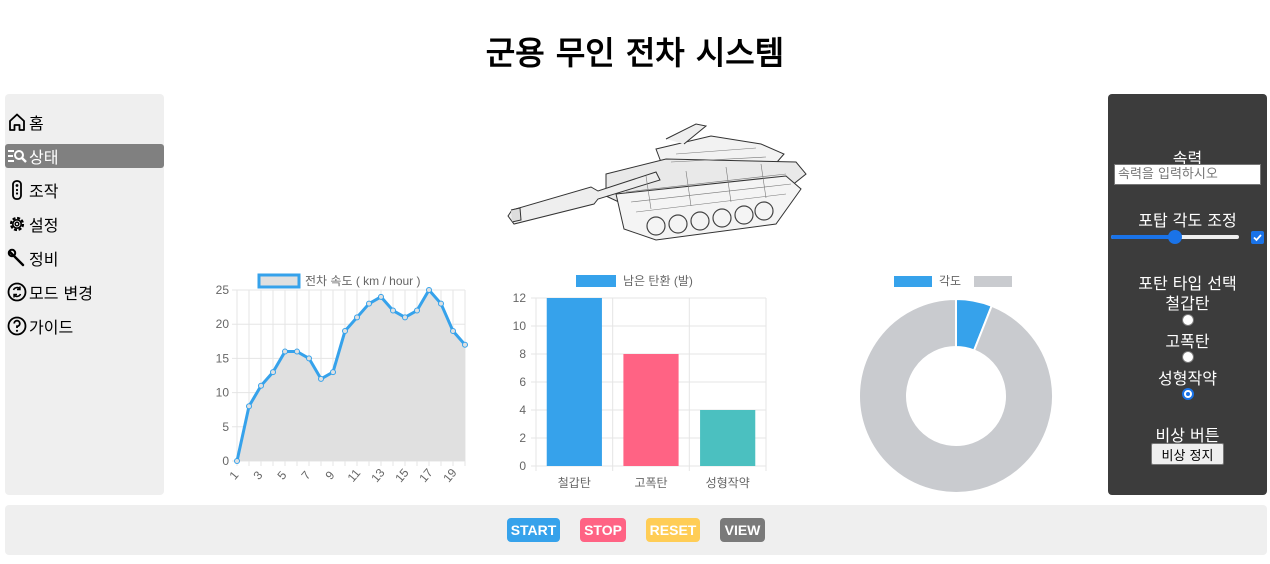 Image resolution: width=1270 pixels, height=564 pixels. What do you see at coordinates (84, 190) in the screenshot?
I see `sidebar-item-control: 조작` at bounding box center [84, 190].